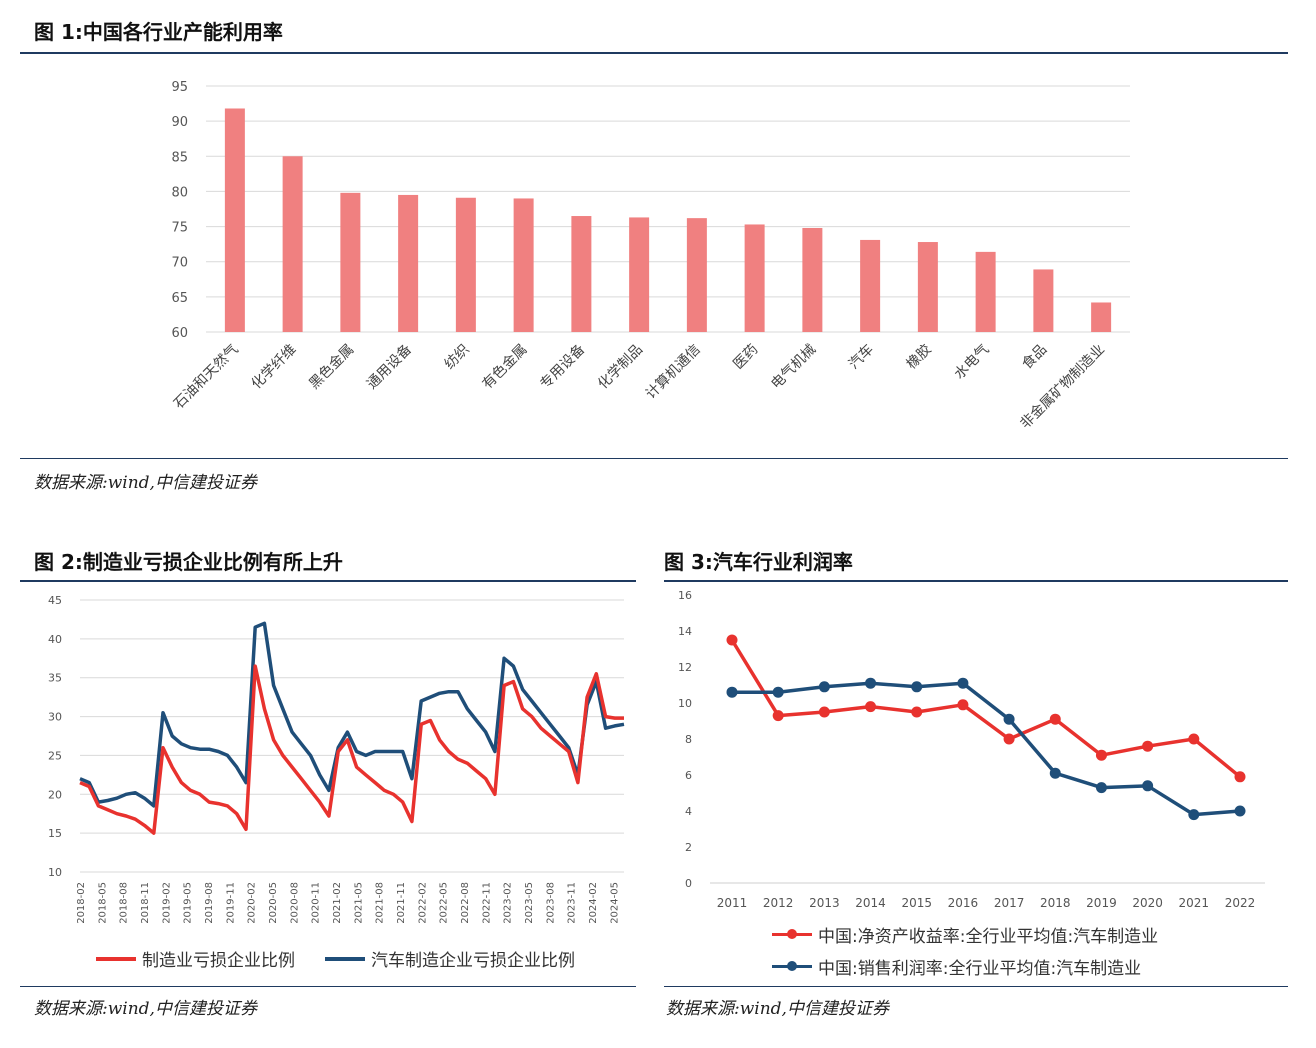 Image resolution: width=1316 pixels, height=1048 pixels. What do you see at coordinates (861, 357) in the screenshot?
I see `x-tick-label: 汽车` at bounding box center [861, 357].